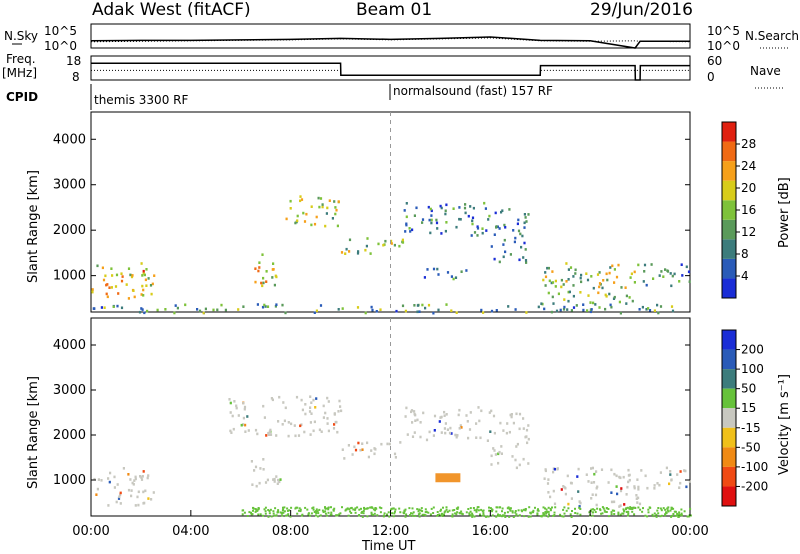 The width and height of the screenshot is (800, 554). I want to click on colorbar-tick: -50, so click(751, 447).